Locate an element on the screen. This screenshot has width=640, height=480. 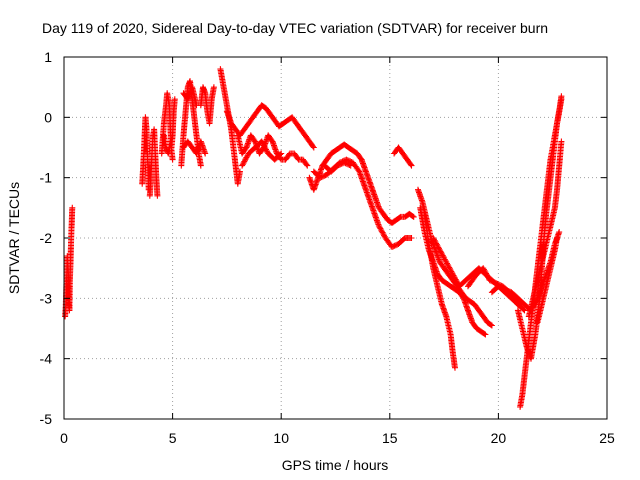
y-tick-label: -2 is located at coordinates (46, 238).